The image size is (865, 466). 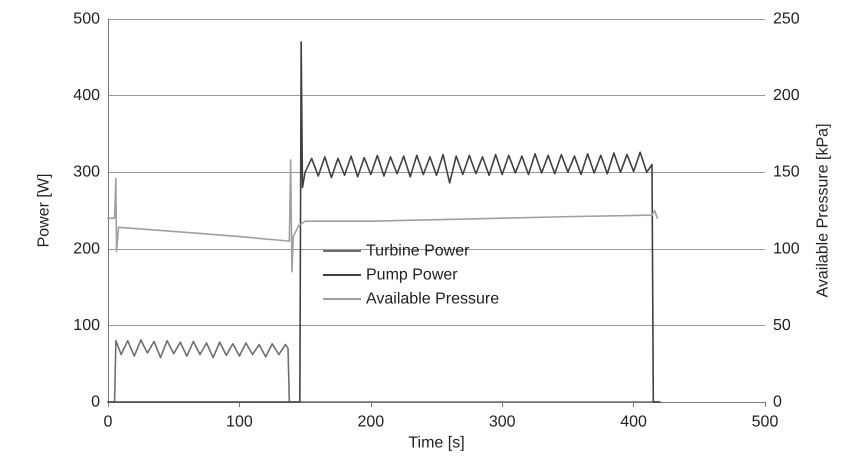 What do you see at coordinates (786, 95) in the screenshot?
I see `y2-tick-label: 200` at bounding box center [786, 95].